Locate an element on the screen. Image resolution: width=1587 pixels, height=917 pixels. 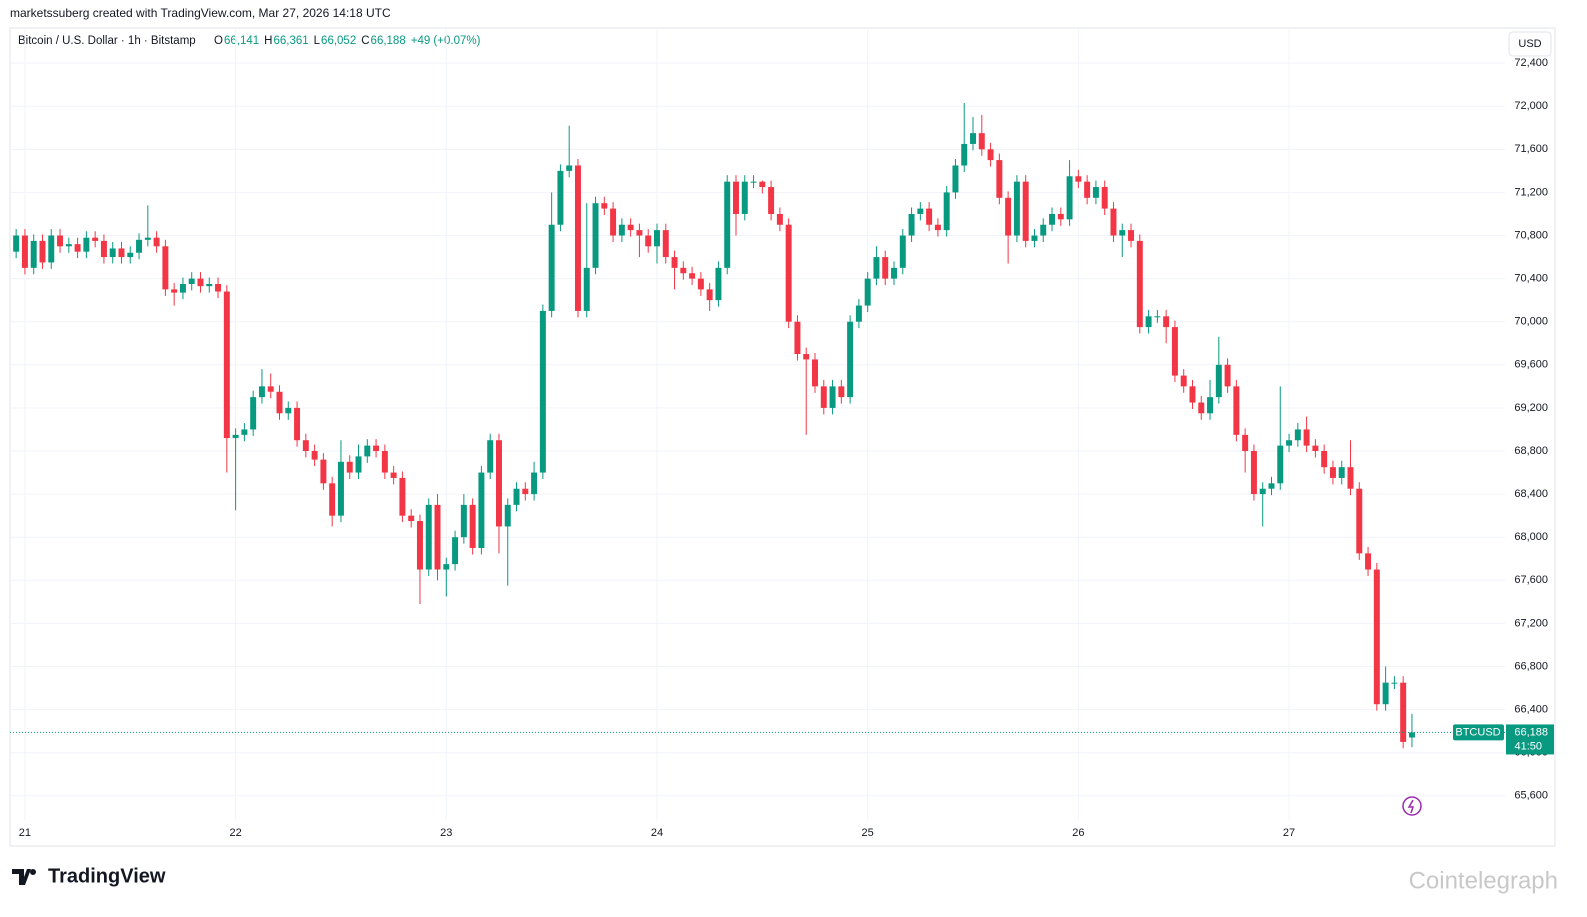
y-tick-label: 70,800 is located at coordinates (1531, 235).